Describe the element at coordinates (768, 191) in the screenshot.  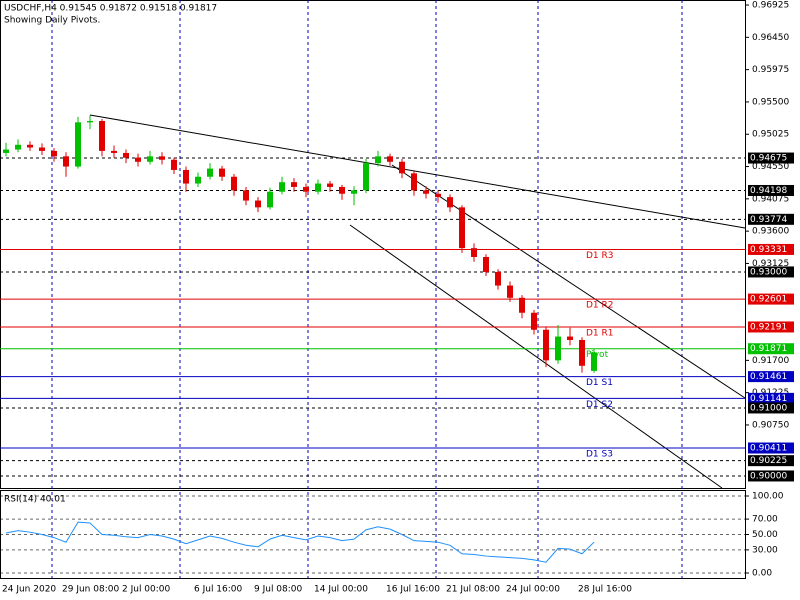
I see `level-label: 0.94198` at that location.